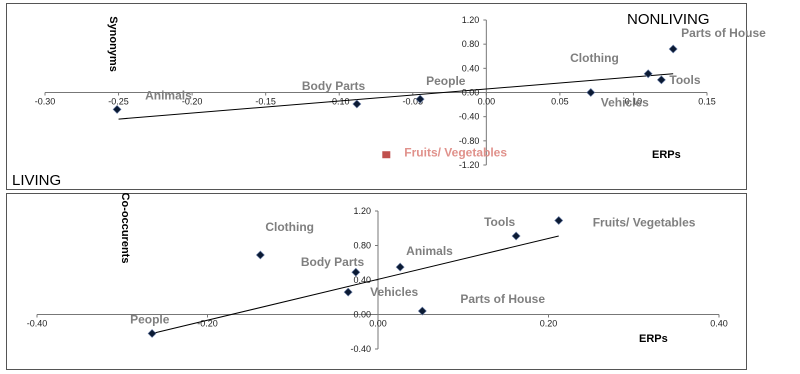 The image size is (800, 374). Describe the element at coordinates (118, 102) in the screenshot. I see `x-tick-label: -0.25` at that location.